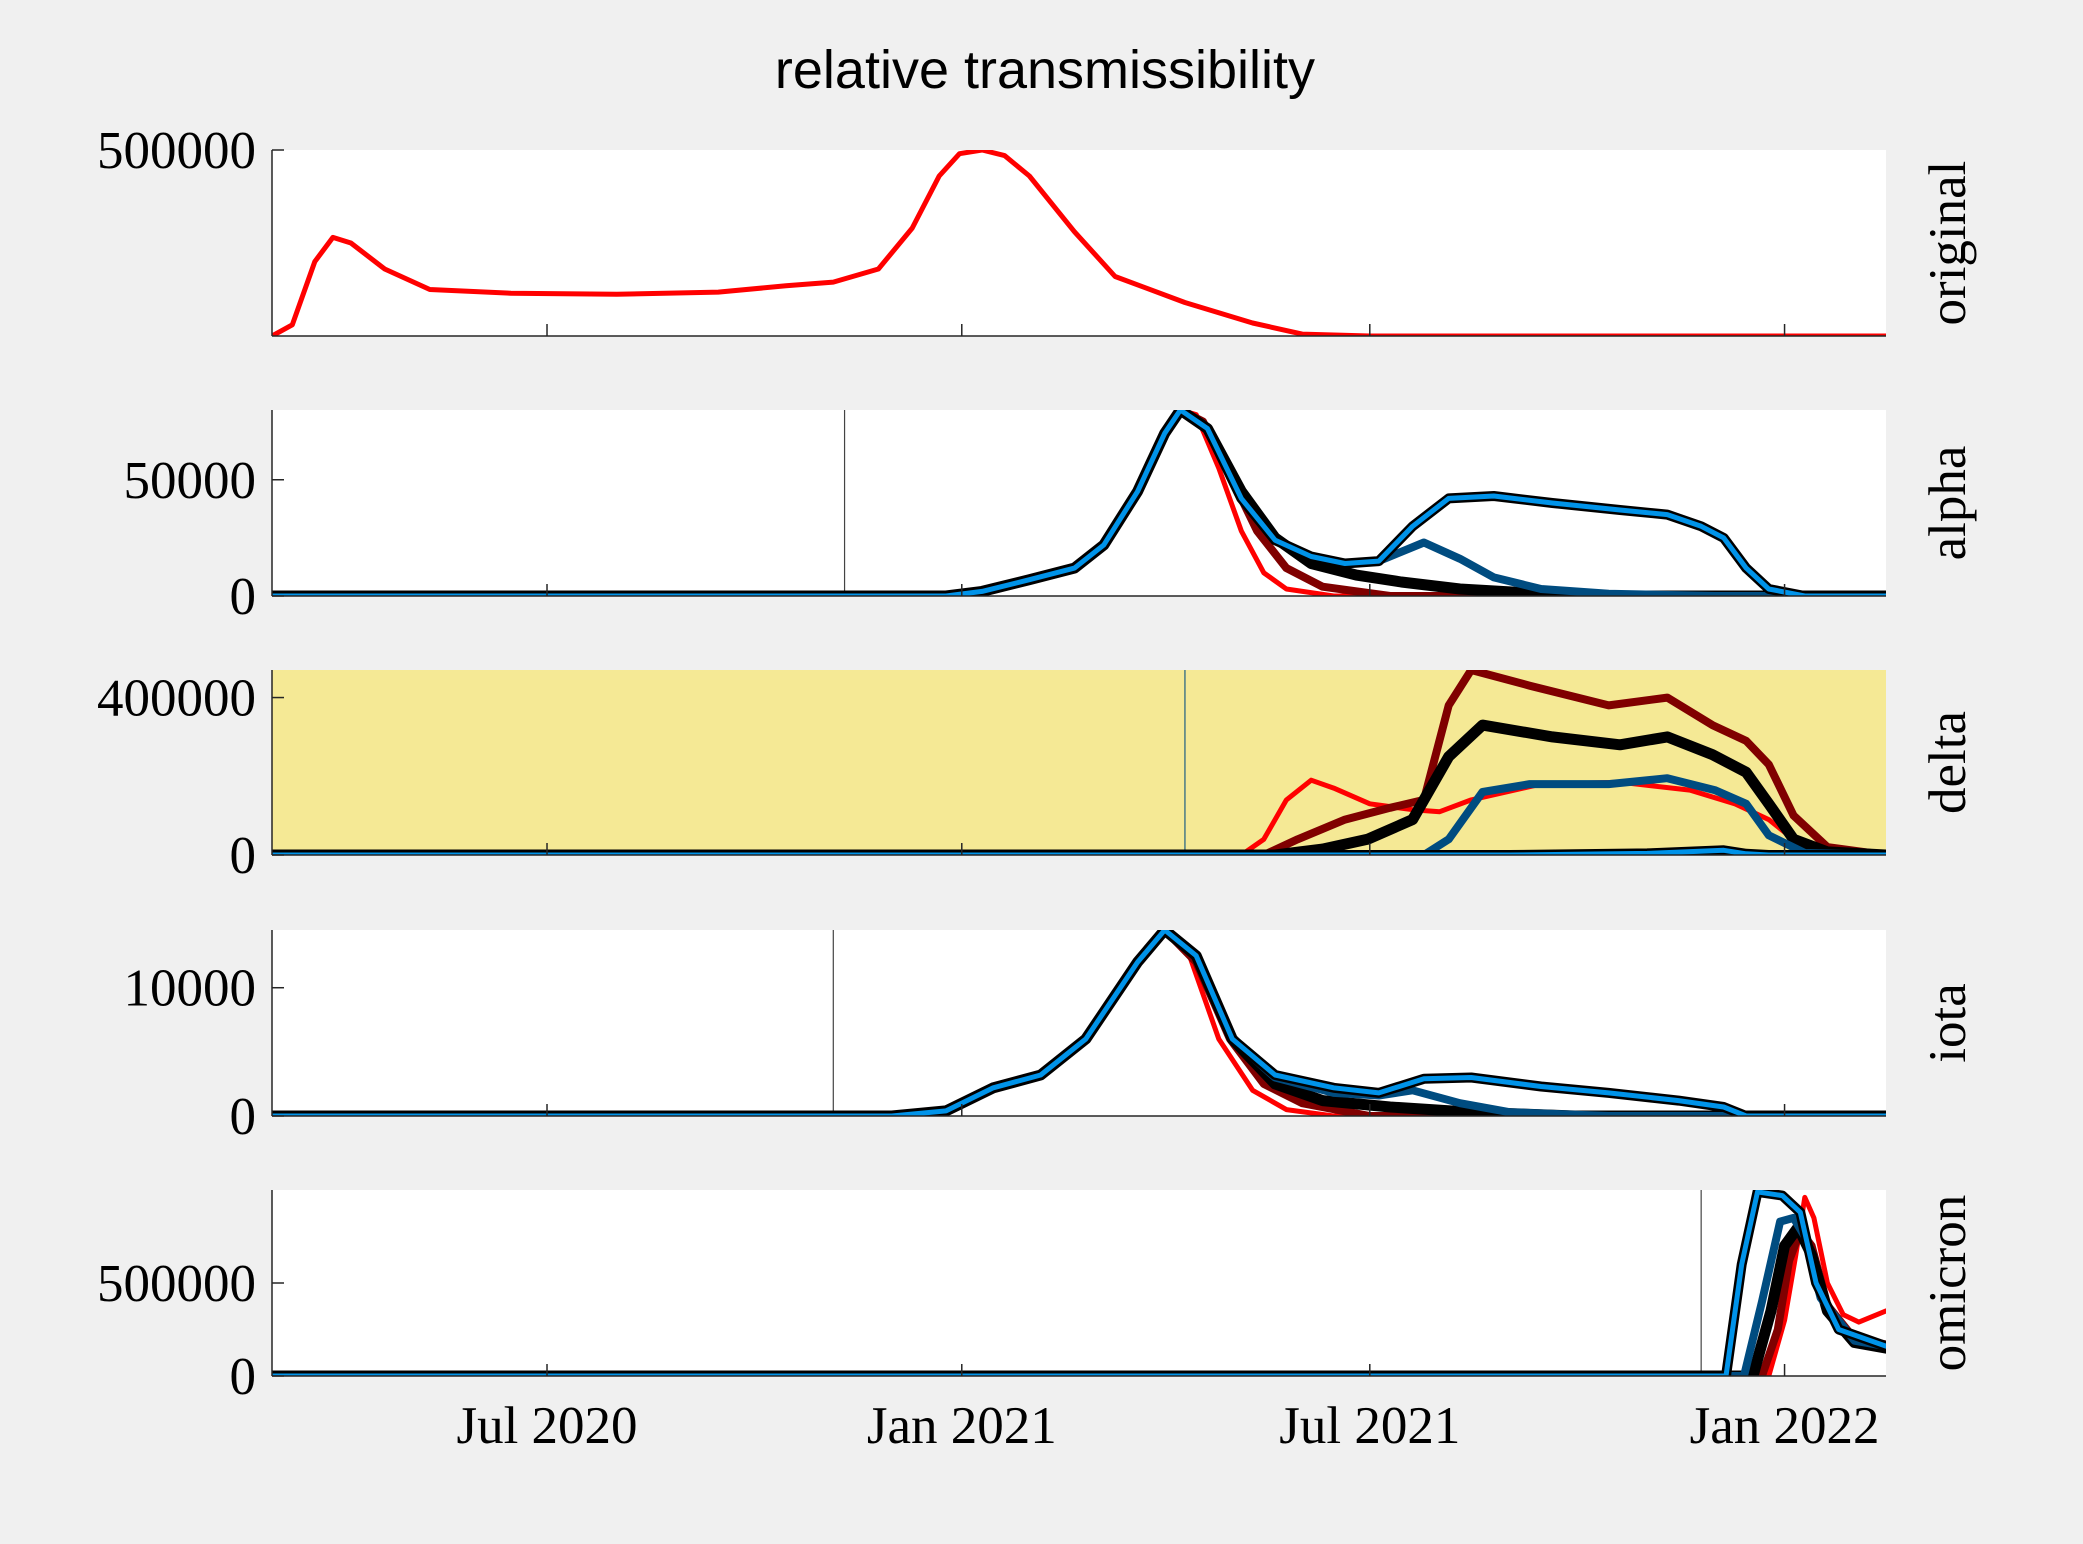 The height and width of the screenshot is (1544, 2083). What do you see at coordinates (1948, 503) in the screenshot?
I see `panel-label-alpha: alpha` at bounding box center [1948, 503].